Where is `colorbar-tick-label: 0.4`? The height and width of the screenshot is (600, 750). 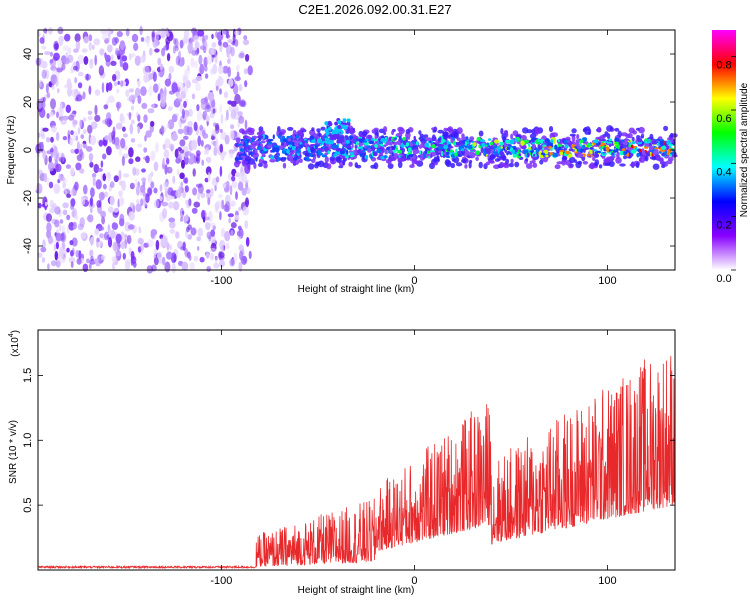
colorbar-tick-label: 0.4 is located at coordinates (723, 172).